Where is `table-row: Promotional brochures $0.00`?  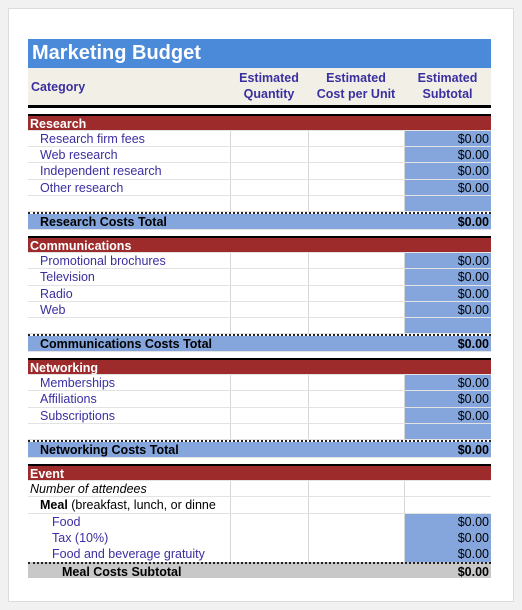 table-row: Promotional brochures $0.00 is located at coordinates (259, 261).